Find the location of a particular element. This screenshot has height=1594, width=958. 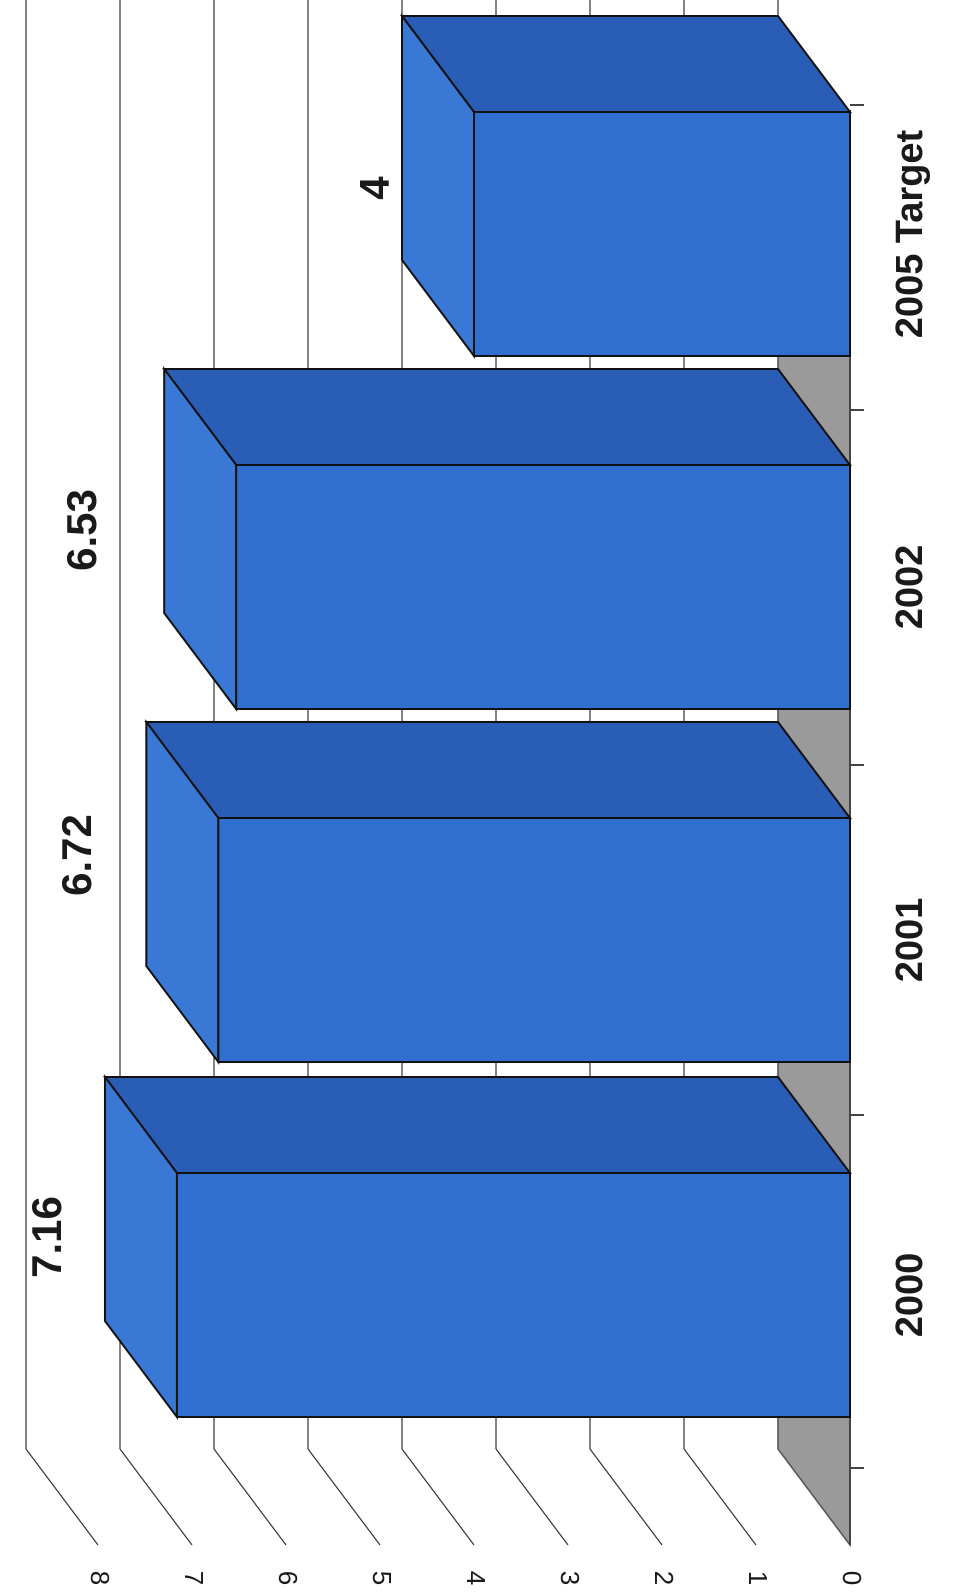

y-tick-label: 0 is located at coordinates (852, 1578).